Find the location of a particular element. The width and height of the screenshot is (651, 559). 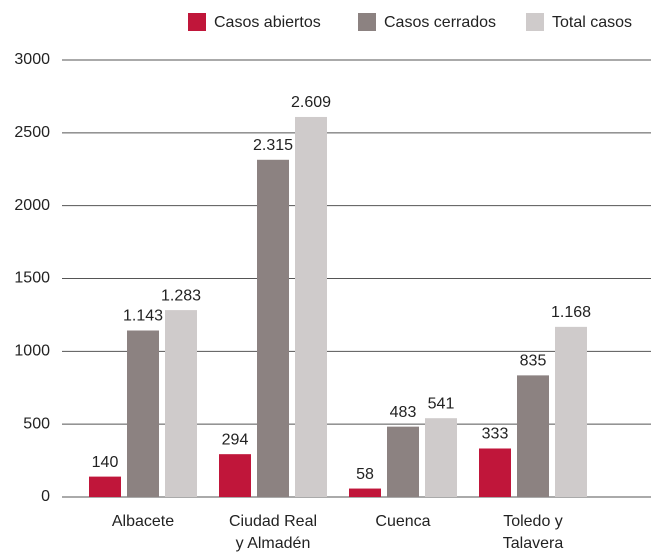

value-label: 483 is located at coordinates (403, 412).